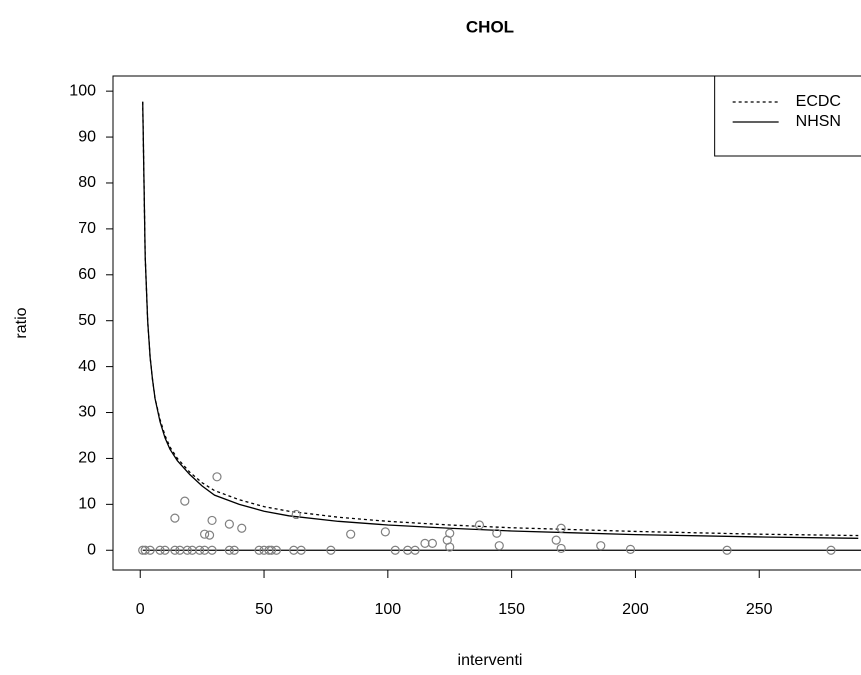  What do you see at coordinates (91, 549) in the screenshot?
I see `y-tick-label: 0` at bounding box center [91, 549].